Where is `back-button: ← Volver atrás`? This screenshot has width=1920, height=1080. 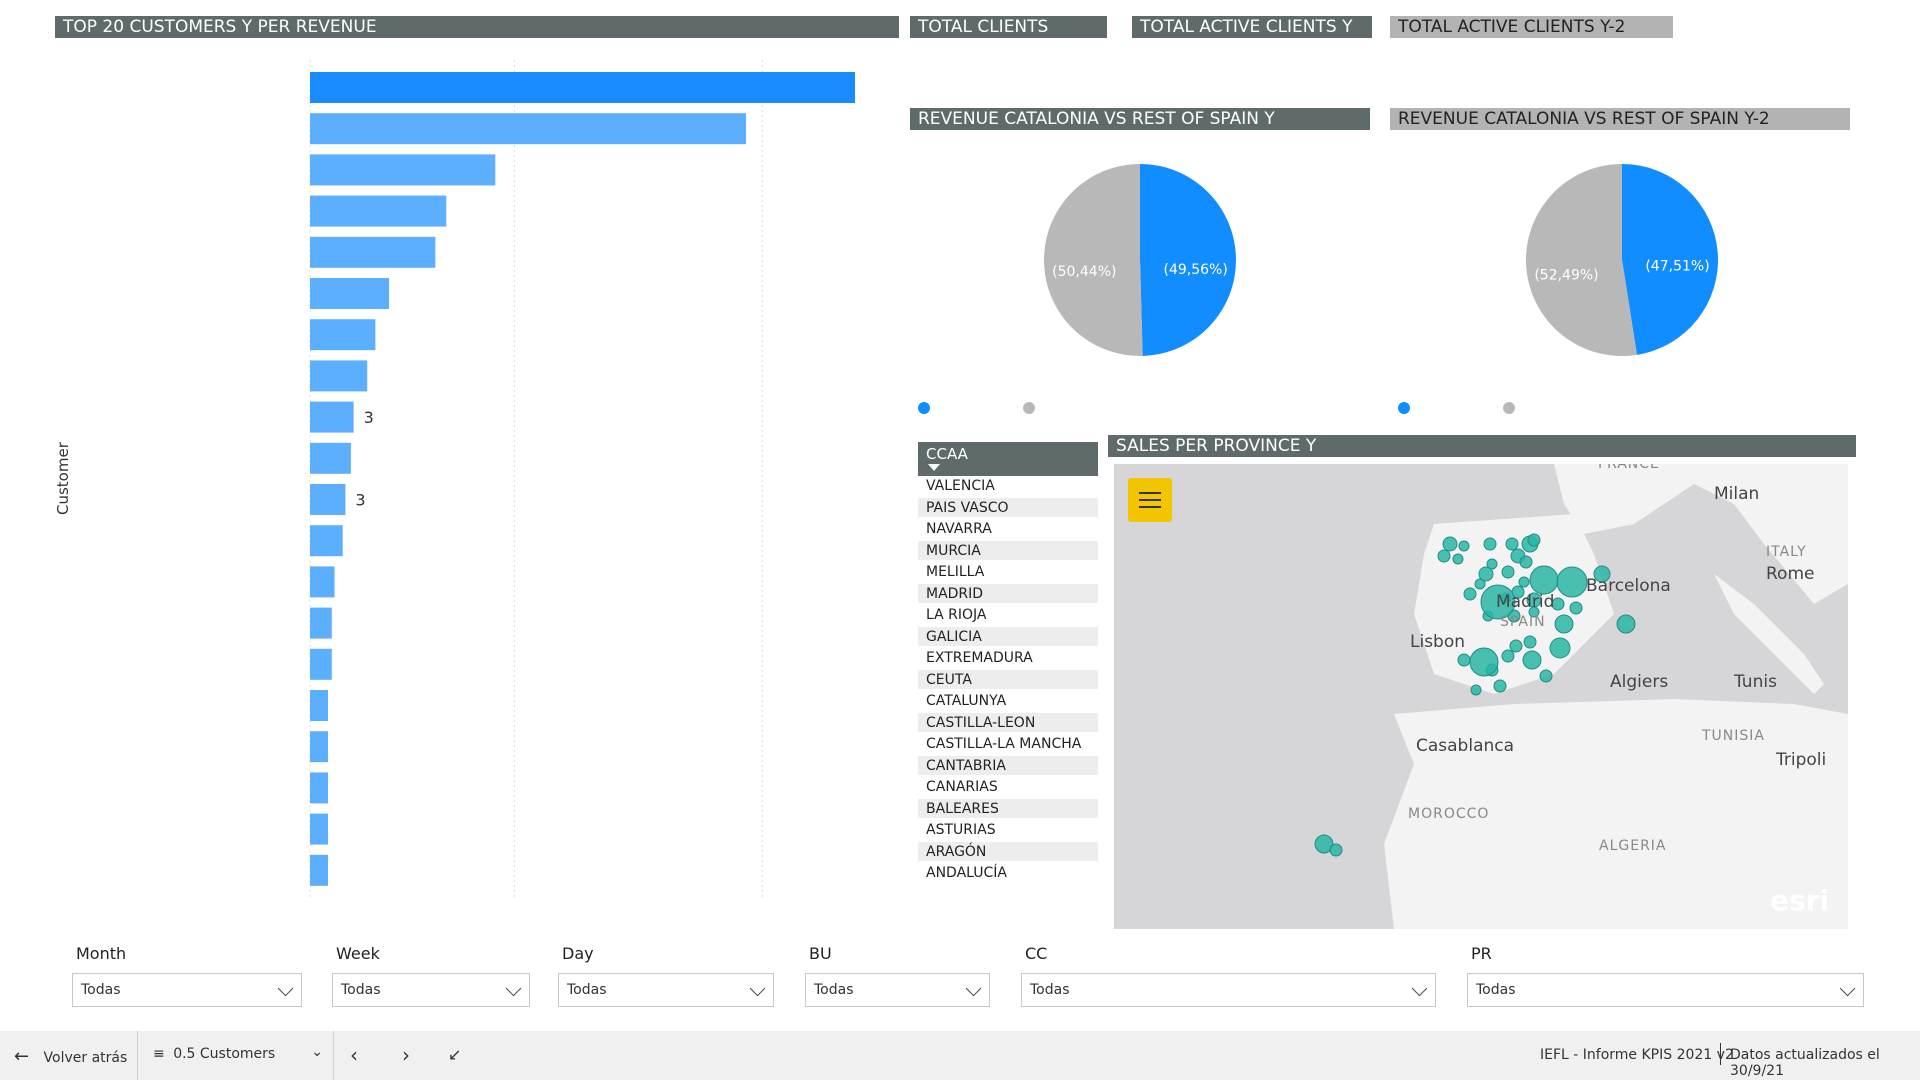 back-button: ← Volver atrás is located at coordinates (70, 1056).